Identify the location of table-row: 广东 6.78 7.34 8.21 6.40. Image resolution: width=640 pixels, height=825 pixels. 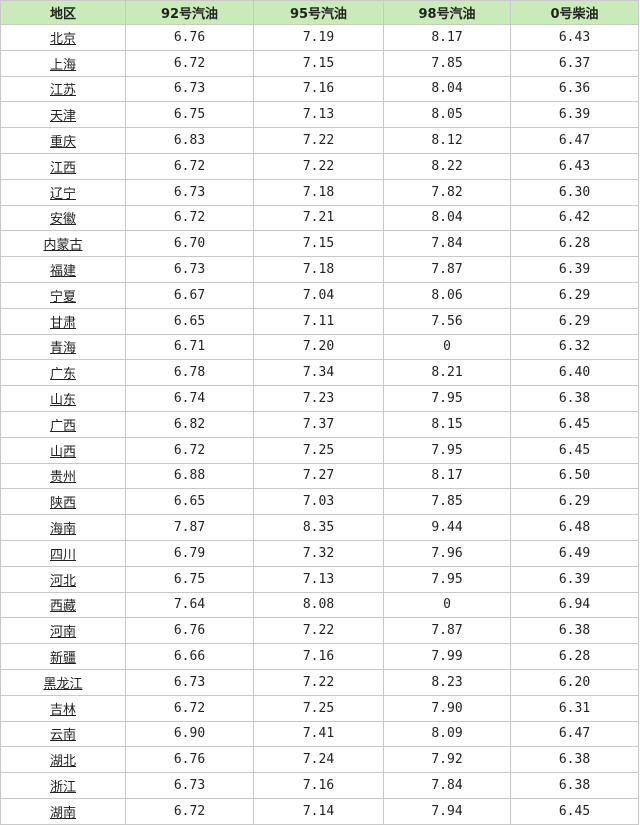
(319, 373).